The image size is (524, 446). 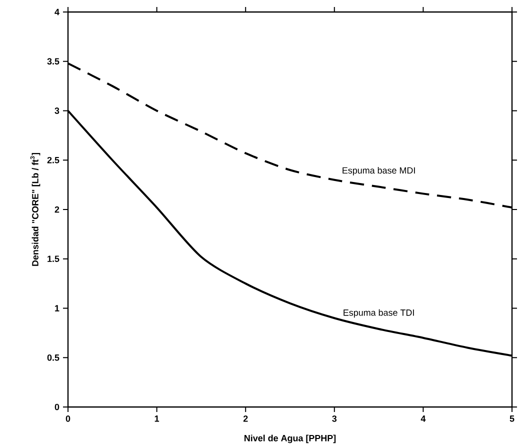 What do you see at coordinates (53, 357) in the screenshot?
I see `y-tick-label: 0.5` at bounding box center [53, 357].